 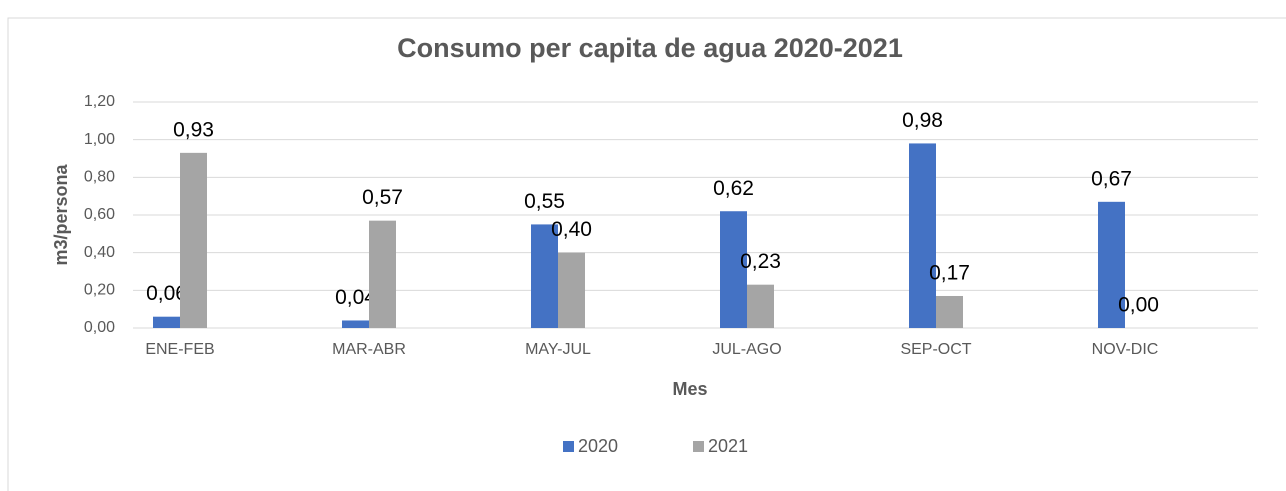 What do you see at coordinates (166, 293) in the screenshot?
I see `data-label: 0,06` at bounding box center [166, 293].